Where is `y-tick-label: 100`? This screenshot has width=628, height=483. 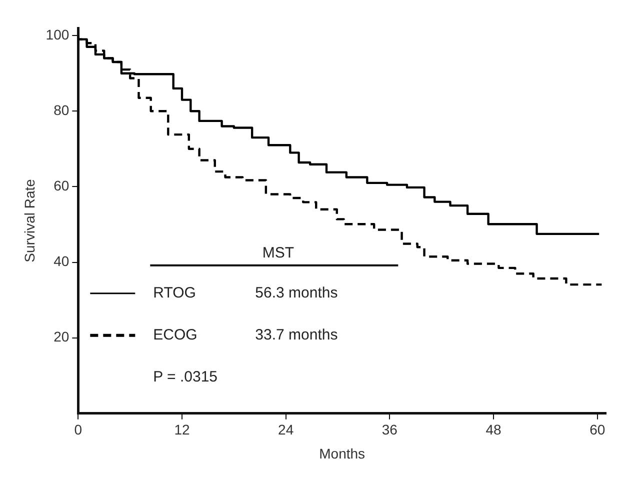
y-tick-label: 100 is located at coordinates (58, 34).